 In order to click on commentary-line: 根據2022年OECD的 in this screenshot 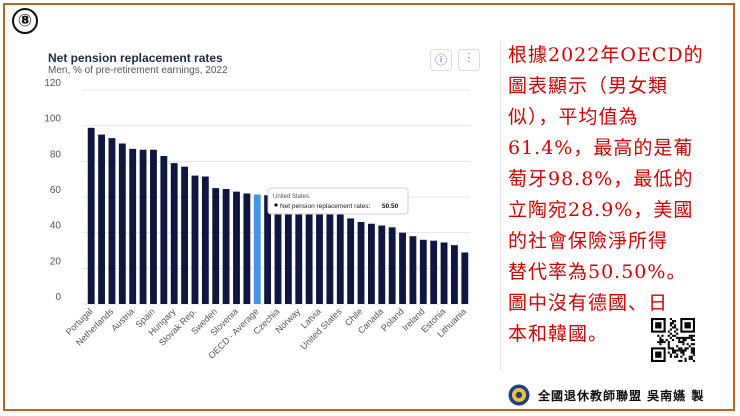, I will do `click(606, 55)`.